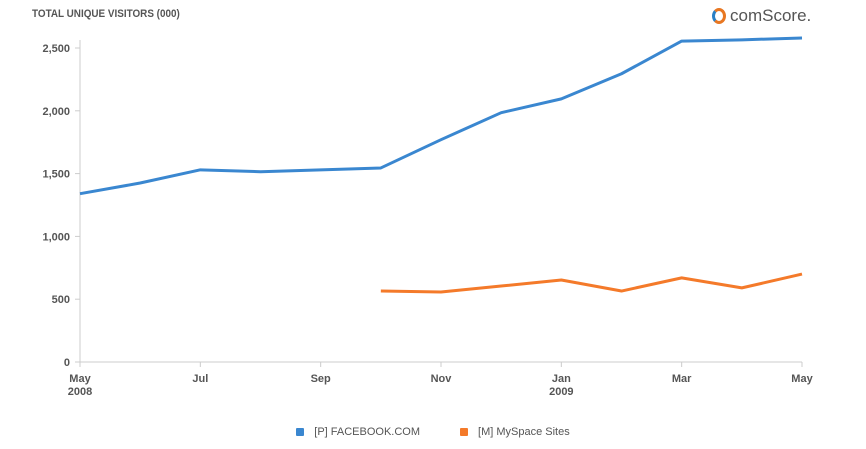 The height and width of the screenshot is (449, 866). I want to click on legend-label: [M] MySpace Sites, so click(524, 432).